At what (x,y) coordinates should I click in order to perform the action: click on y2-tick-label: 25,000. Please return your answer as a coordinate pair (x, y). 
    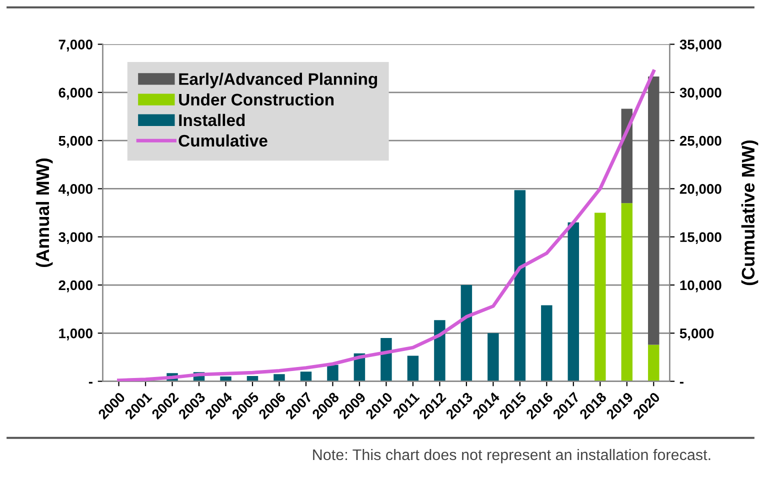
    Looking at the image, I should click on (701, 142).